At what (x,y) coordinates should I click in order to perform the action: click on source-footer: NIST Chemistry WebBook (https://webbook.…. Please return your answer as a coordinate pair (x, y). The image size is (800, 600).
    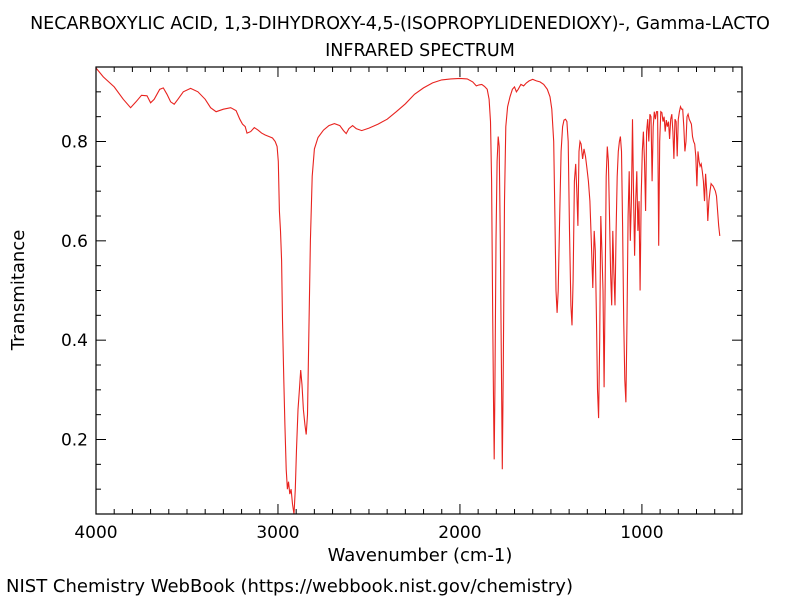
    Looking at the image, I should click on (289, 586).